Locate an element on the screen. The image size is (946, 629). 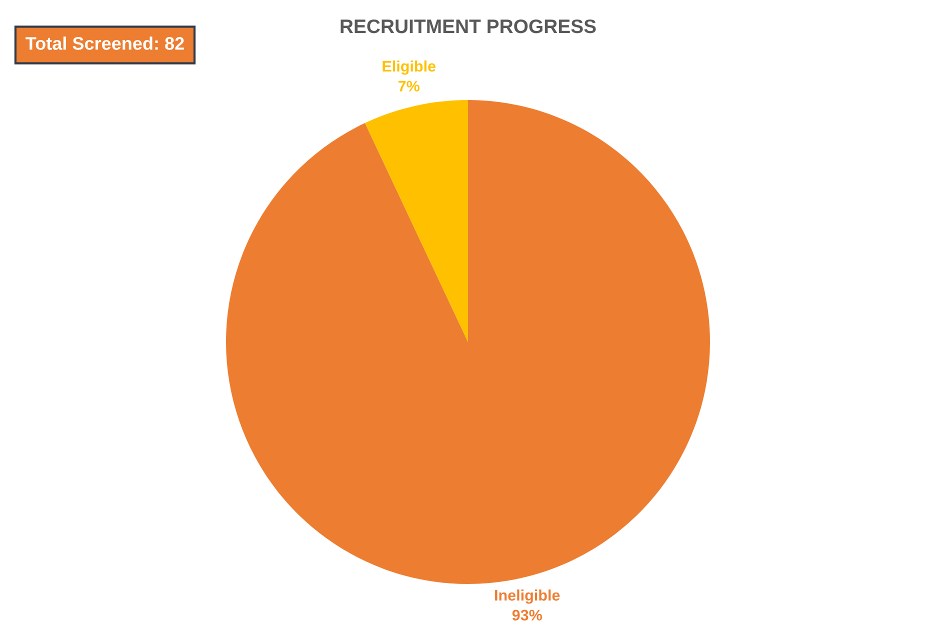
text: Total Screened: 82 is located at coordinates (105, 43).